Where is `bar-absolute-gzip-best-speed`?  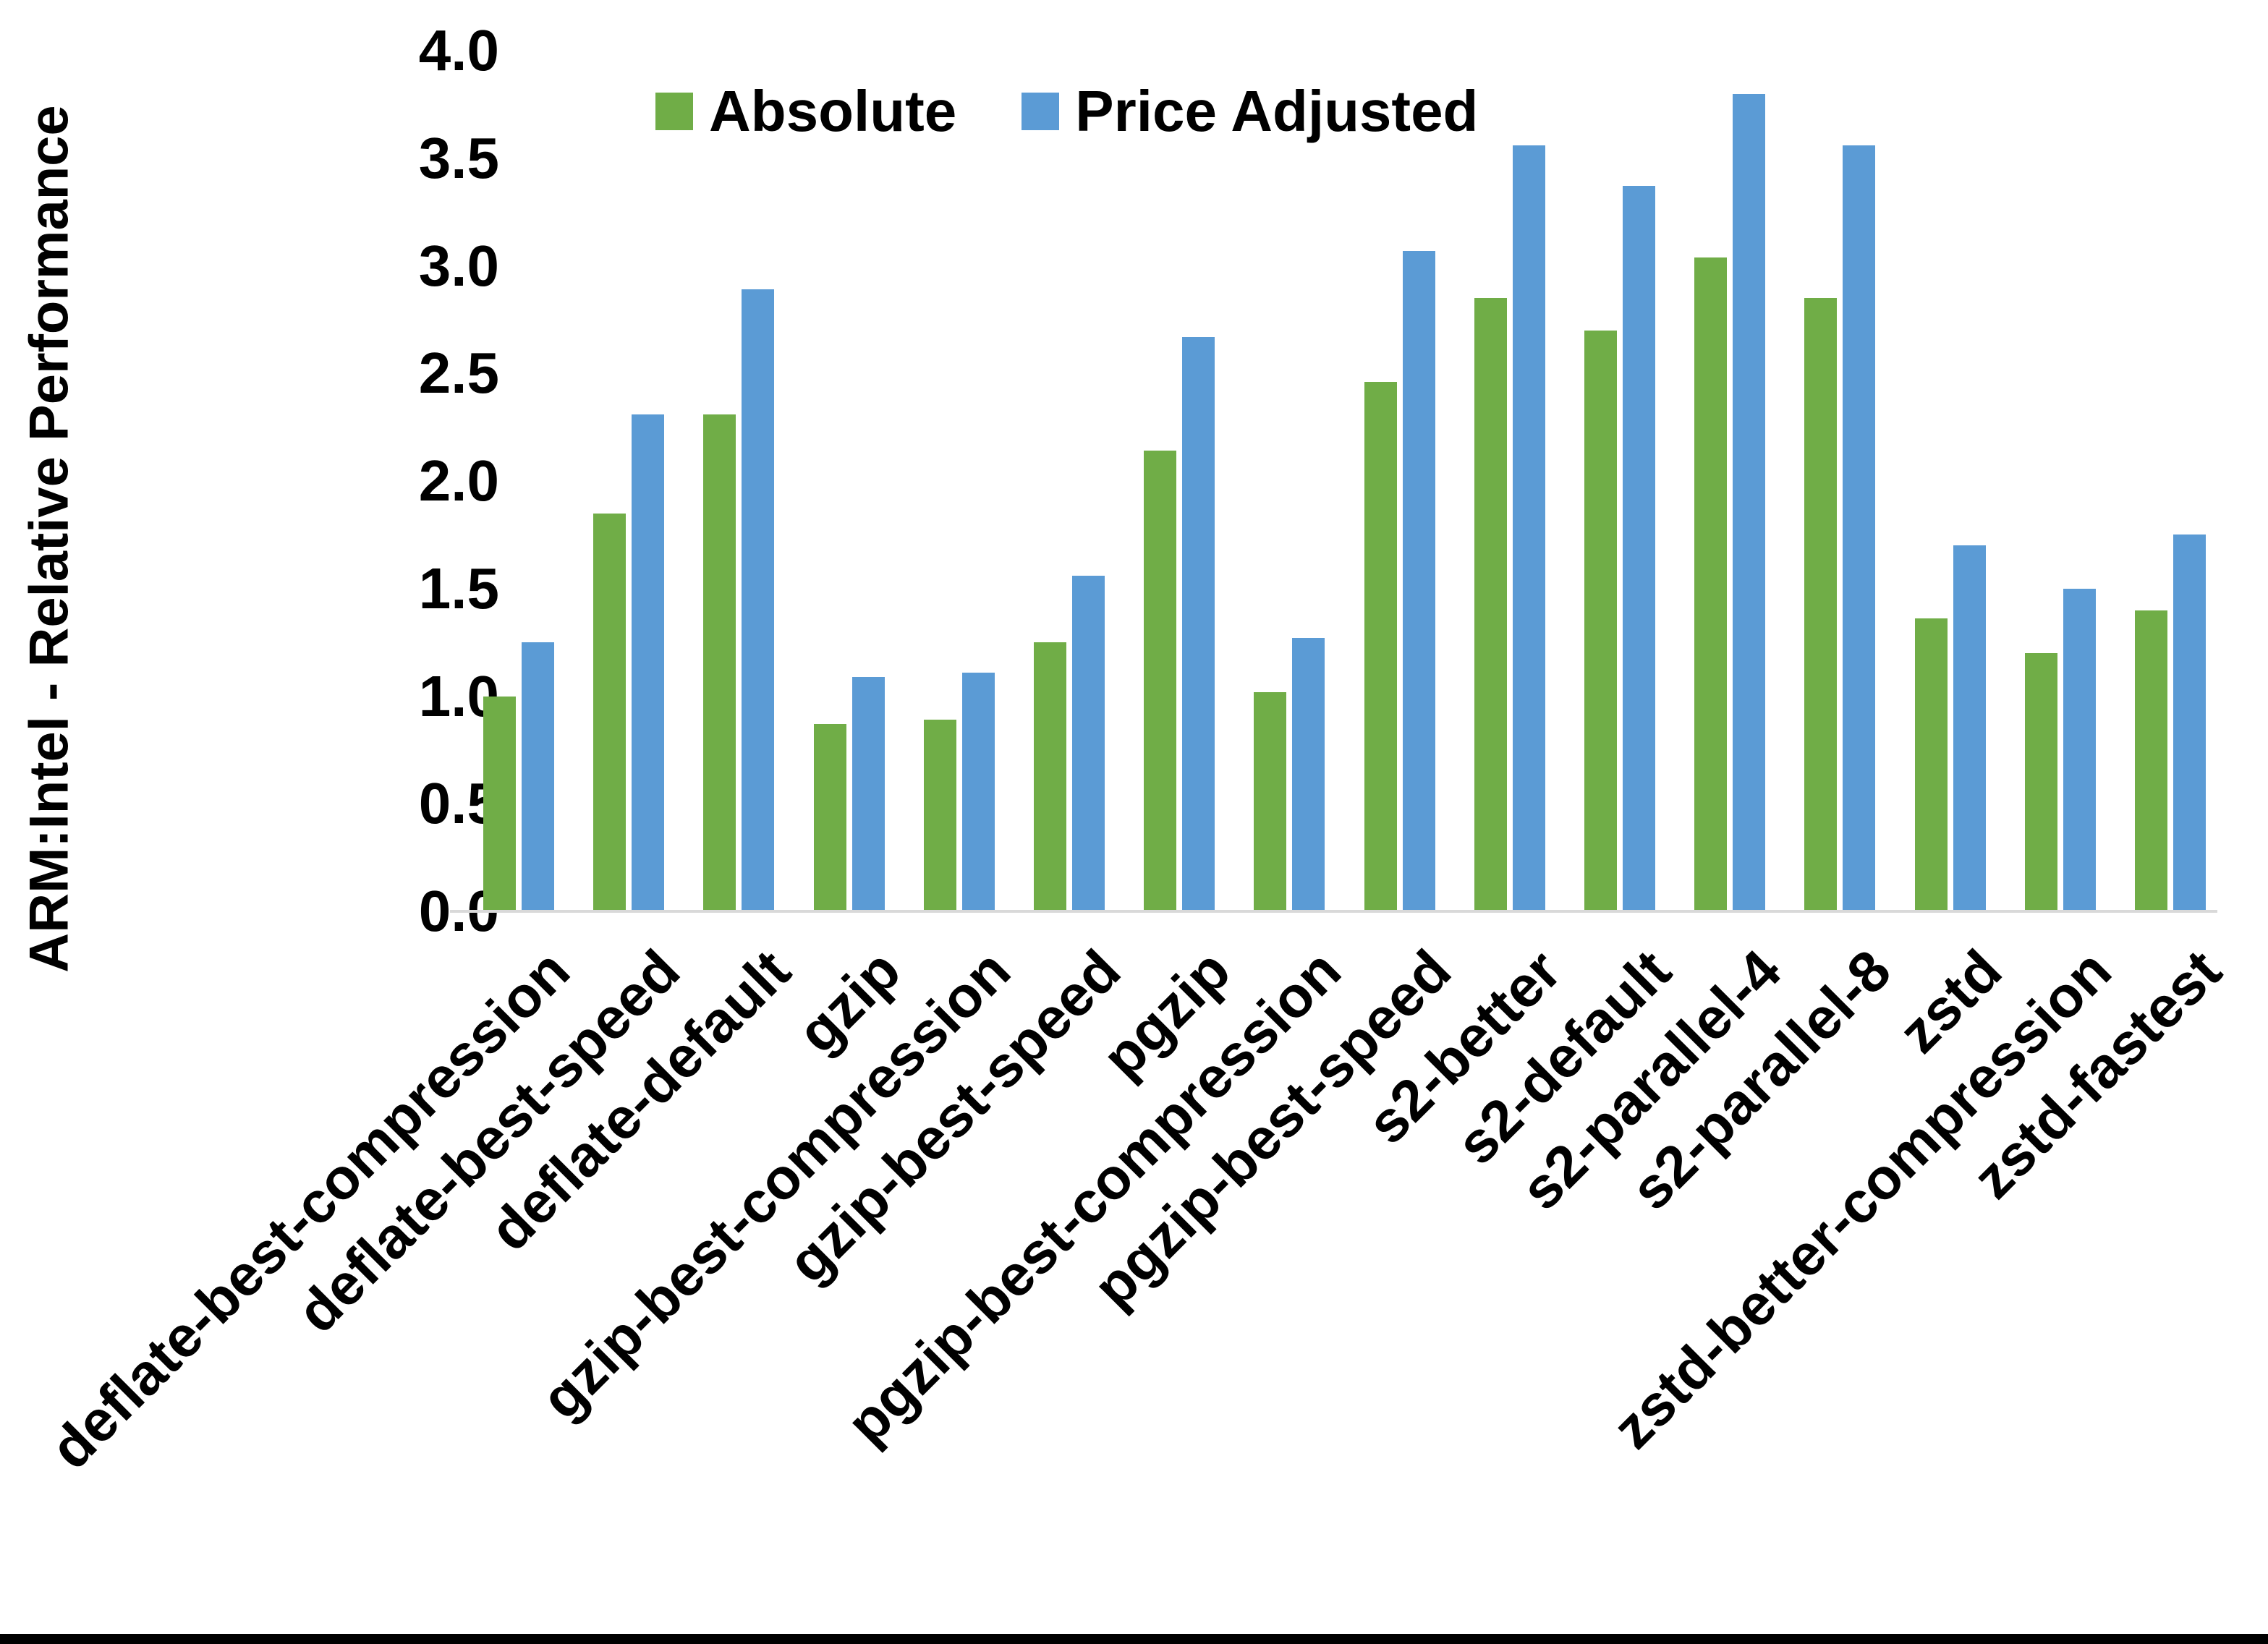 bar-absolute-gzip-best-speed is located at coordinates (1050, 776).